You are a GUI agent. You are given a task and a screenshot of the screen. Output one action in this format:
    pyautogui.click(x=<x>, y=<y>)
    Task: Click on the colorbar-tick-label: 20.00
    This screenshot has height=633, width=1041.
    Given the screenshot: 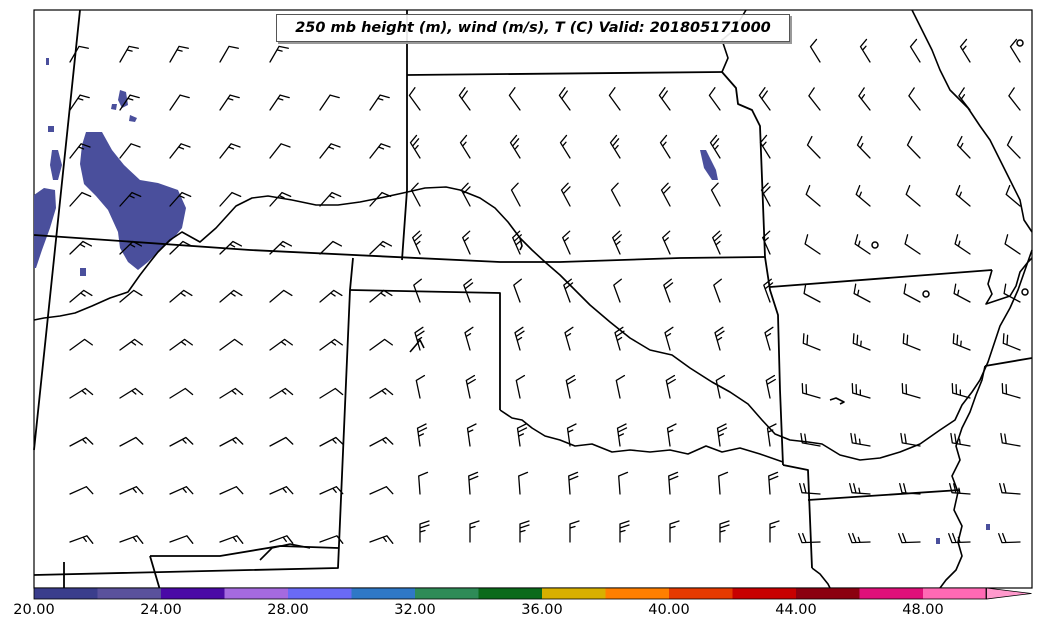 What is the action you would take?
    pyautogui.click(x=34, y=610)
    